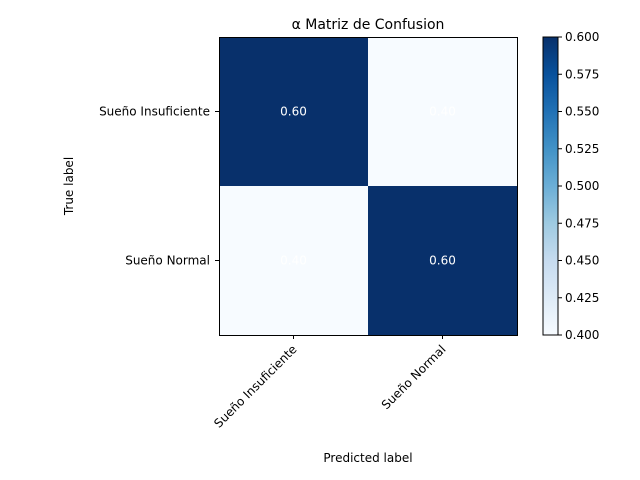 This screenshot has height=480, width=640. I want to click on colorbar-tick-label: 0.600, so click(582, 37).